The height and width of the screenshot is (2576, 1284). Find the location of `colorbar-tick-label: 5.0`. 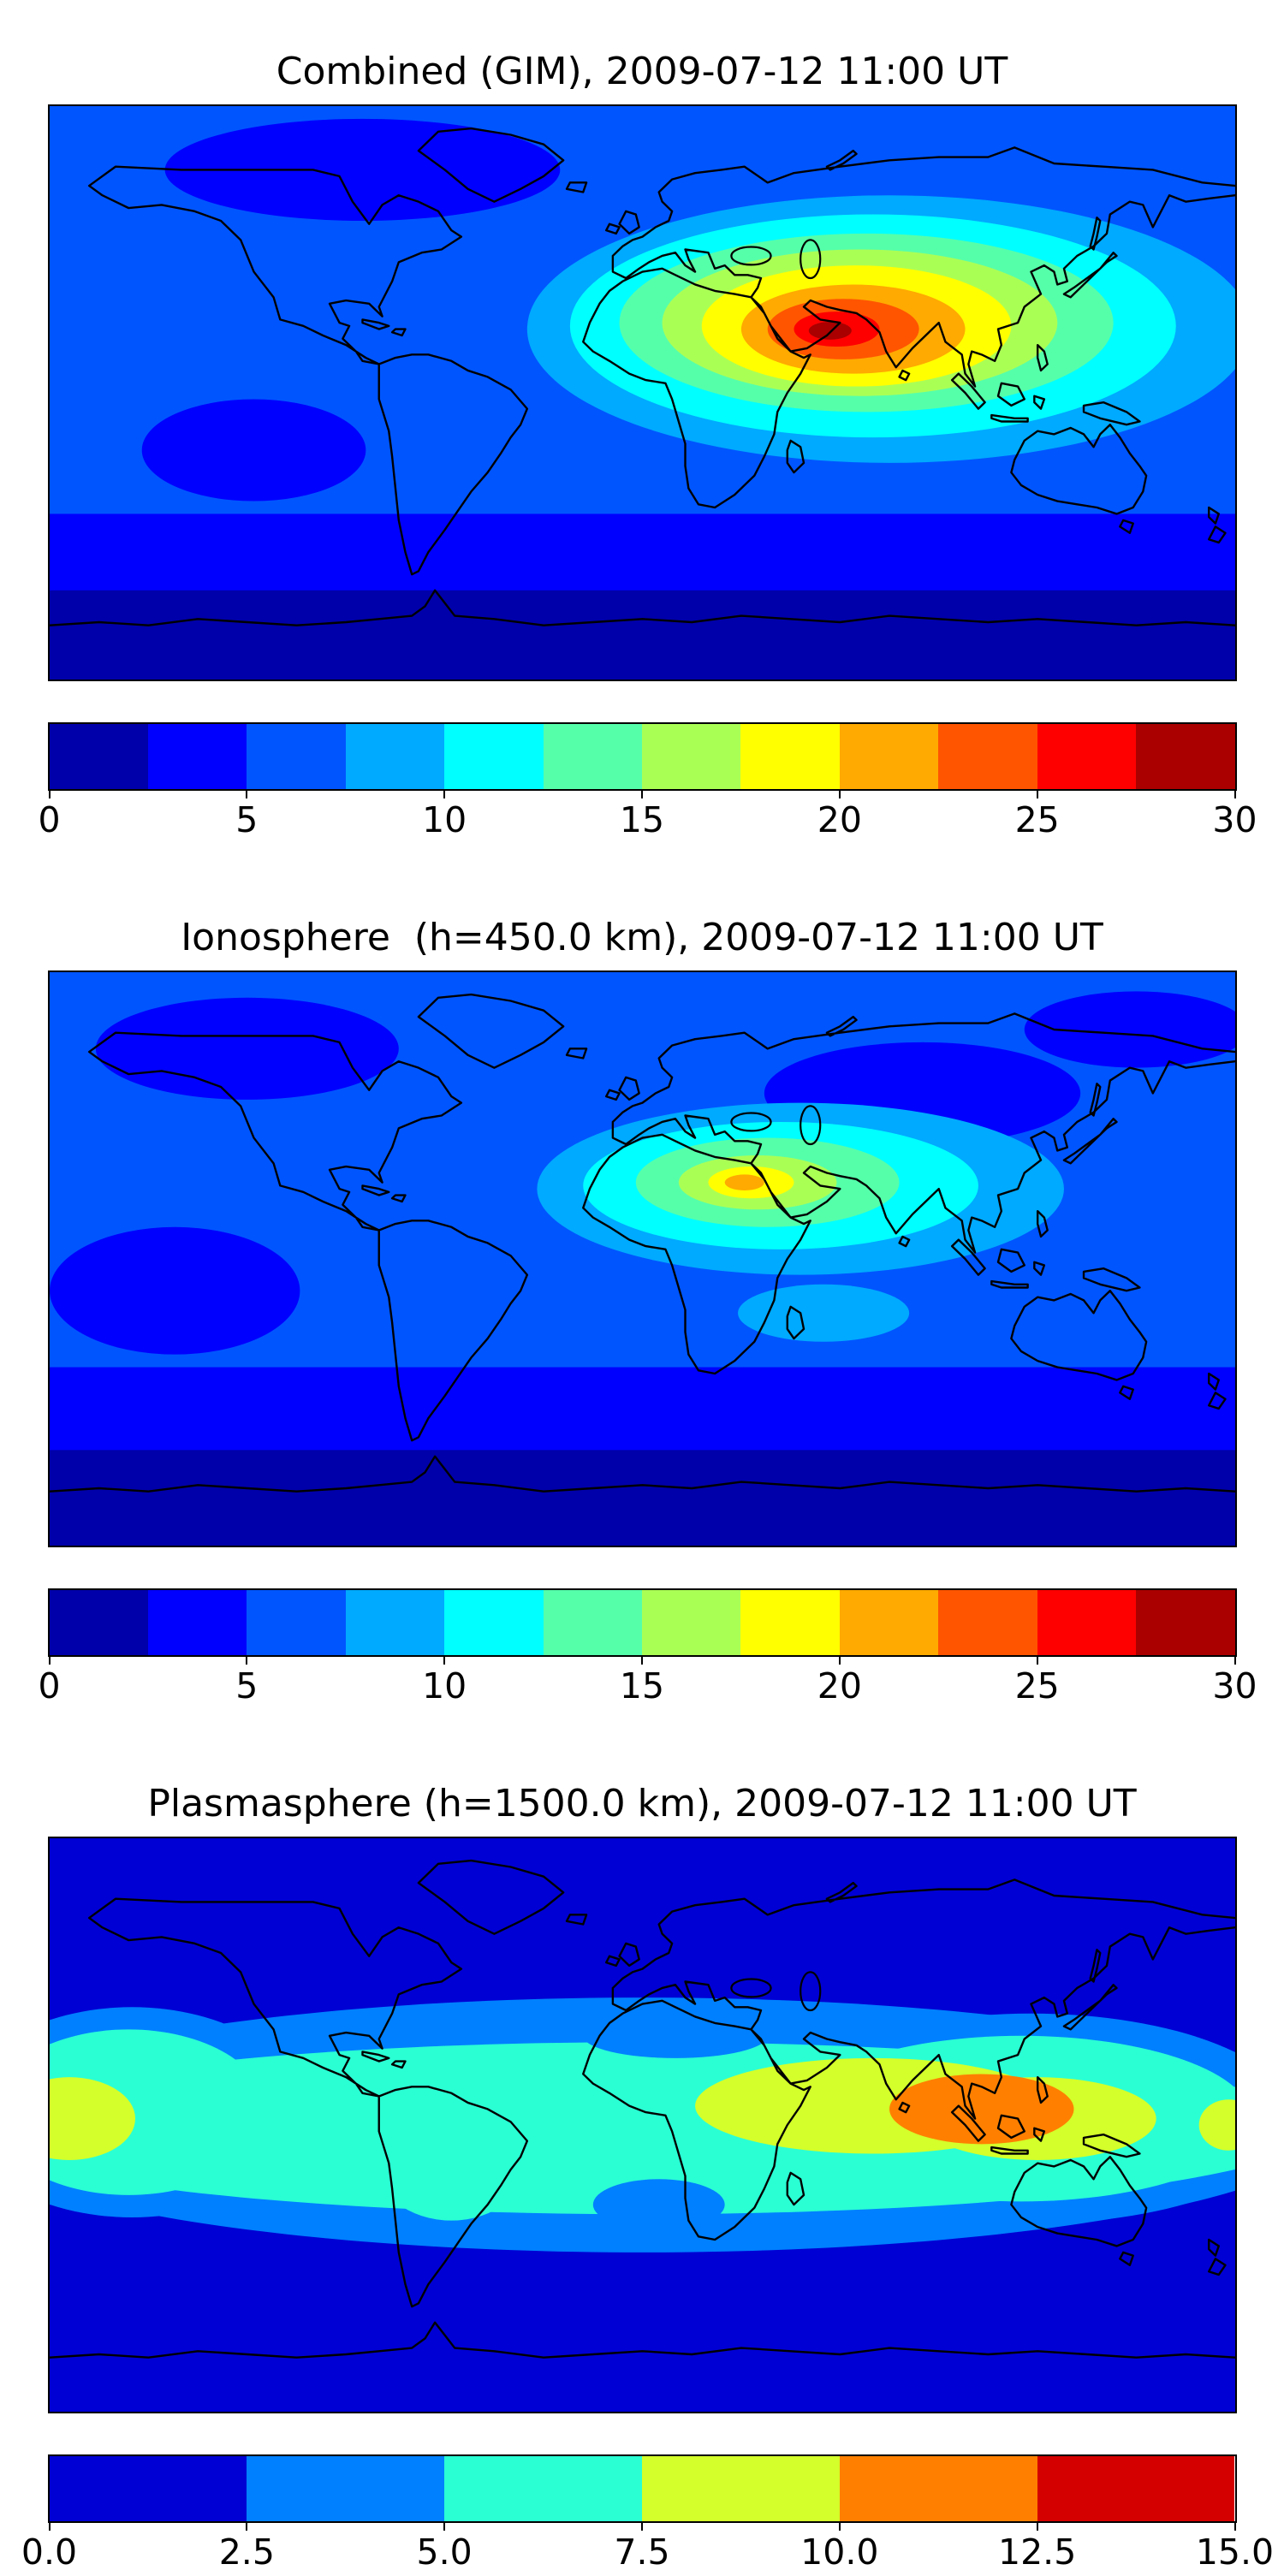

colorbar-tick-label: 5.0 is located at coordinates (445, 2552).